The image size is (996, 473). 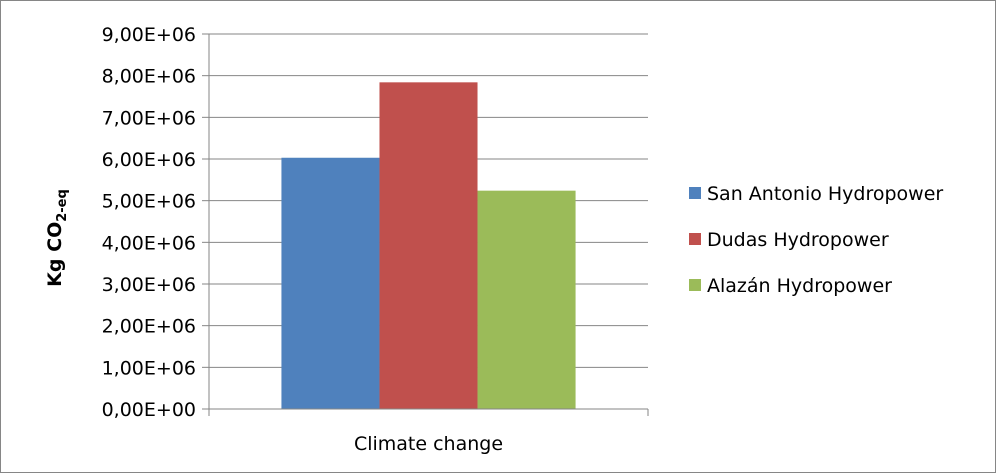 I want to click on legend-label: Alazán Hydropower, so click(x=799, y=286).